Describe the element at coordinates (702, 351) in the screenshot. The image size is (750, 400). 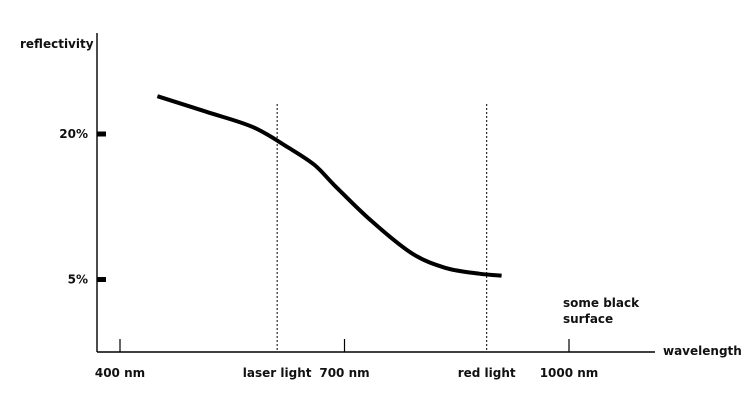
I see `x-axis-label: wavelength` at that location.